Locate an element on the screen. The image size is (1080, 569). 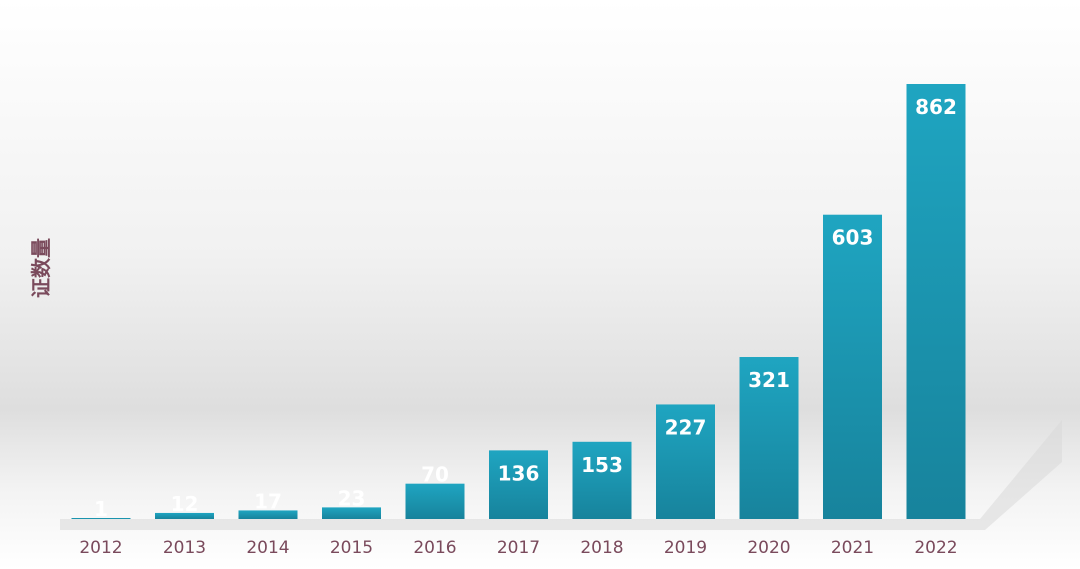
bar-2016 is located at coordinates (435, 501).